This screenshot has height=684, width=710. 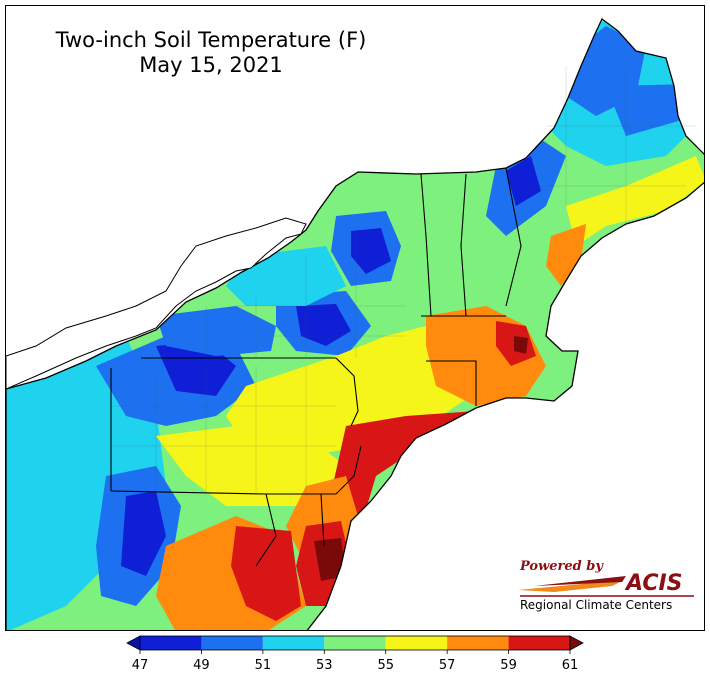 I want to click on colorbar-tick-label: 57, so click(x=447, y=665).